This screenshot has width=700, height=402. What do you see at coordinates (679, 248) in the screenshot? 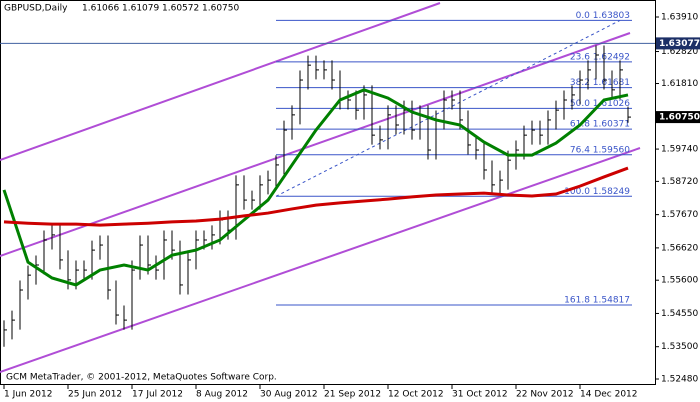
I see `y-tick-label: 1.56620` at bounding box center [679, 248].